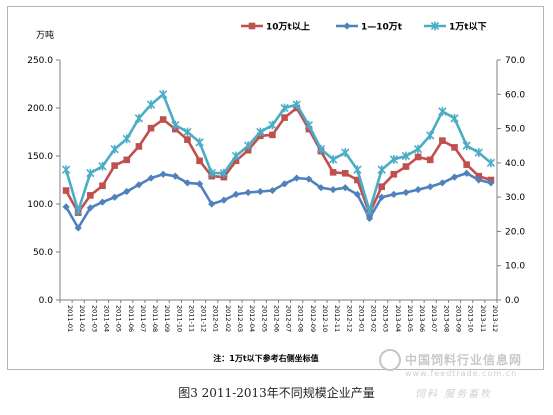 The width and height of the screenshot is (553, 415). I want to click on chart-note: 注：1万t以下参考右侧坐标值, so click(265, 358).